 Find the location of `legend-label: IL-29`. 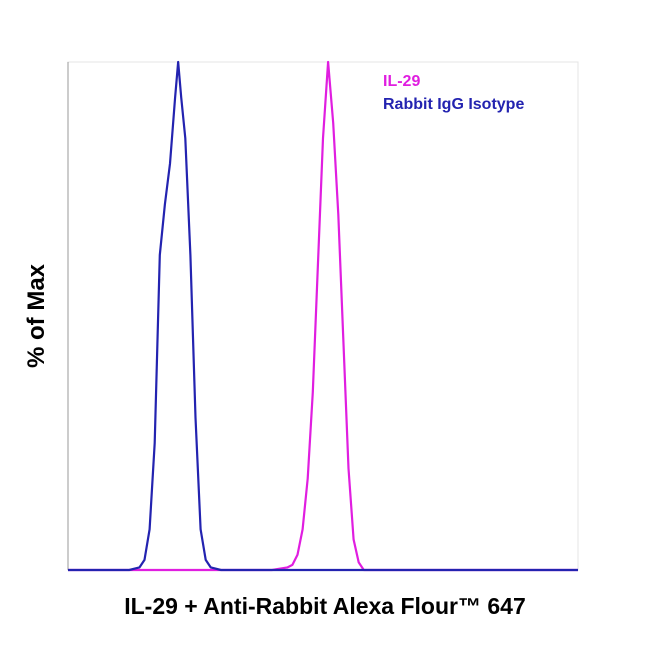

legend-label: IL-29 is located at coordinates (401, 81).